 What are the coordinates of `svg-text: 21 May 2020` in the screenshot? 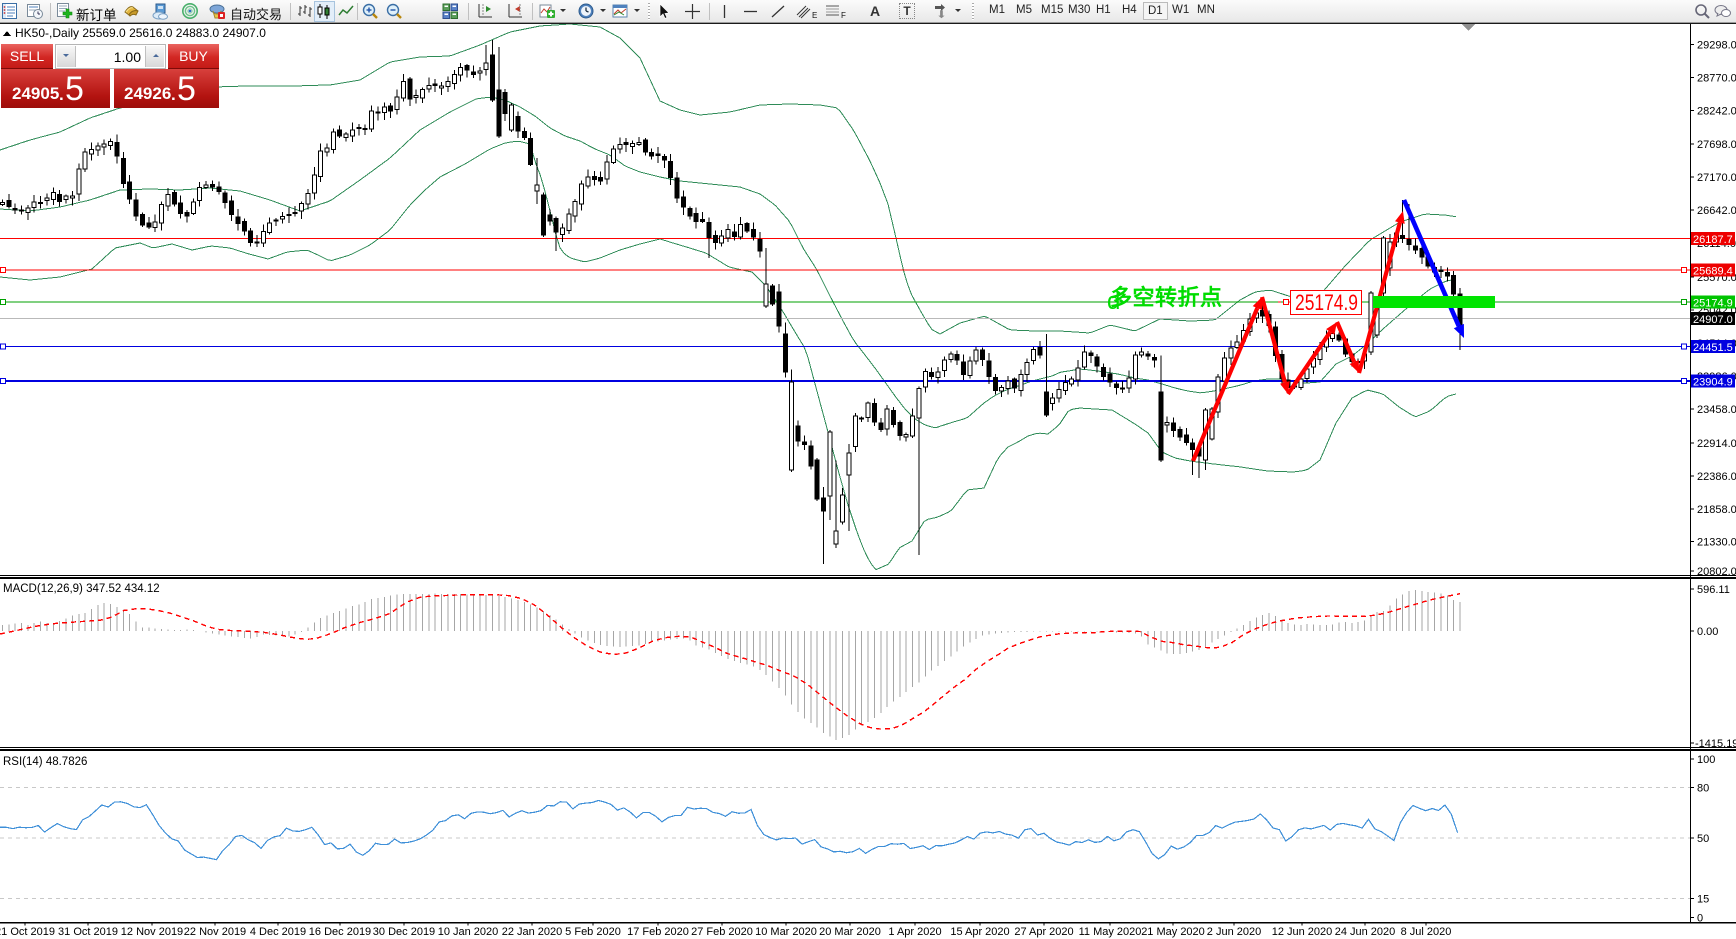 It's located at (1173, 932).